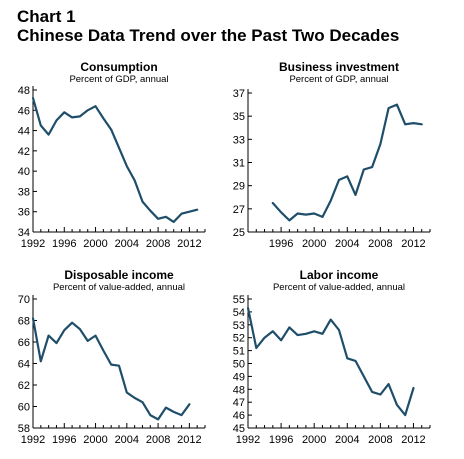  I want to click on business-investment-y-tick-label: 35, so click(239, 117).